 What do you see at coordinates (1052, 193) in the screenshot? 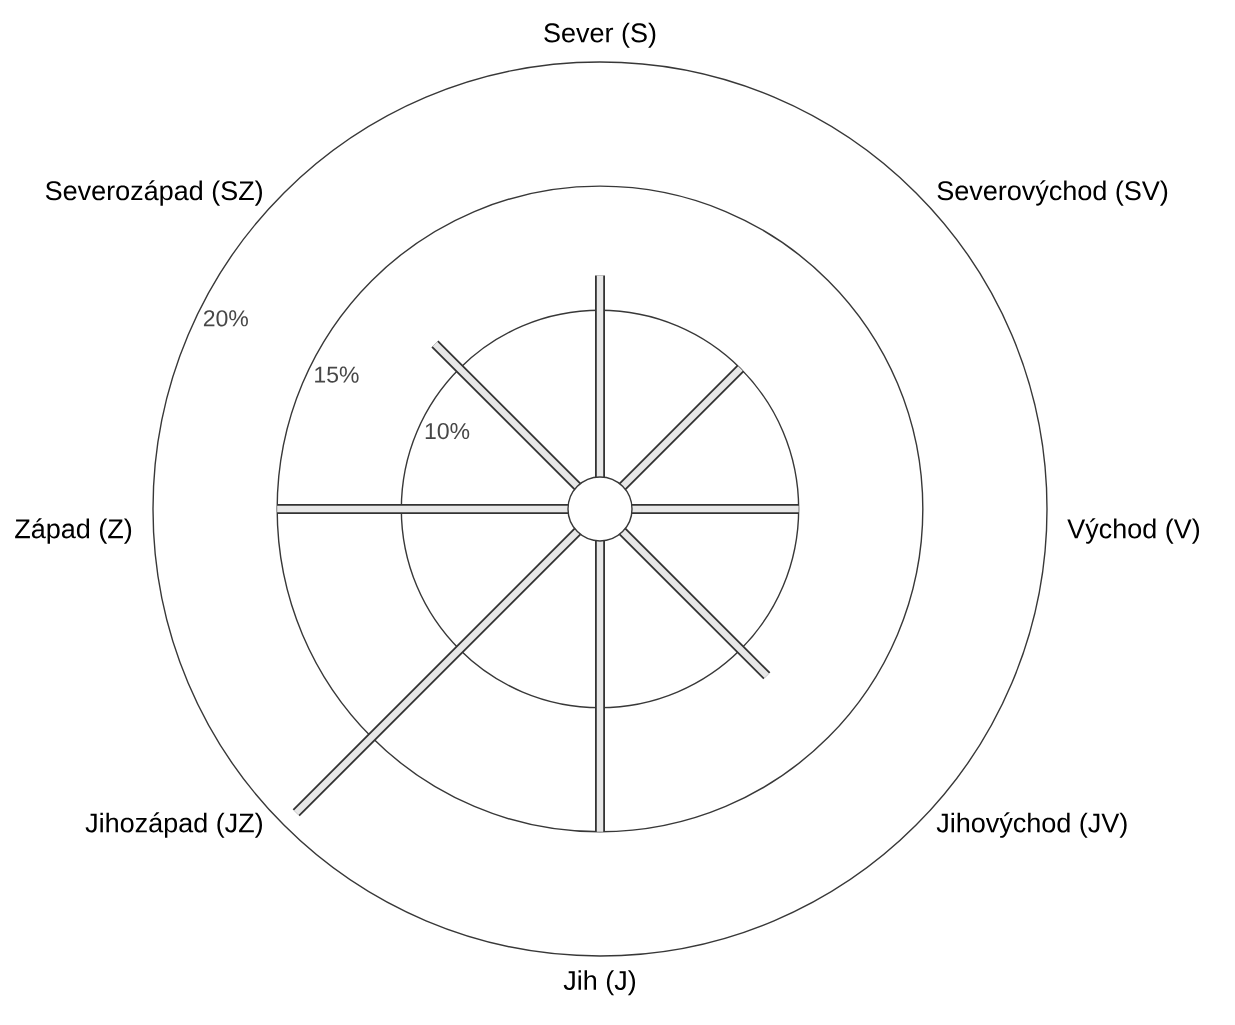
I see `spoke-label: Severovýchod (SV)` at bounding box center [1052, 193].